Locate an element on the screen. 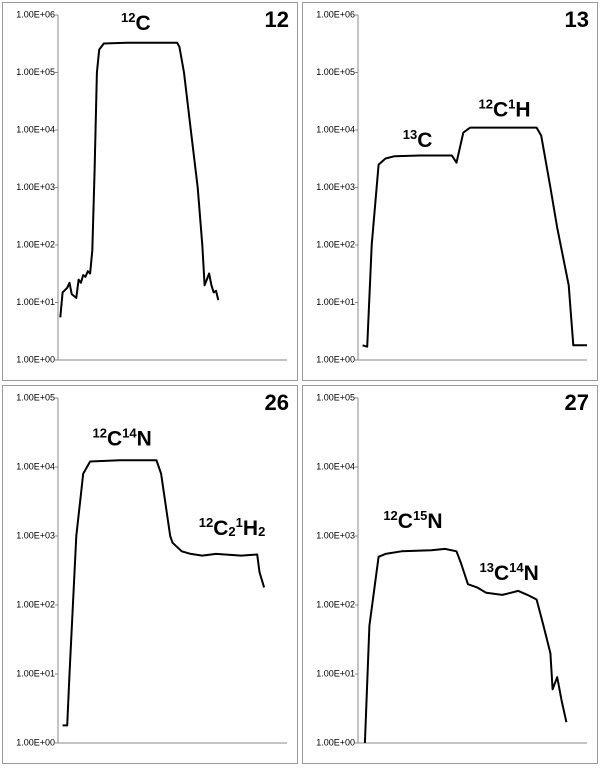 Image resolution: width=602 pixels, height=768 pixels. panel-number: 13 is located at coordinates (577, 19).